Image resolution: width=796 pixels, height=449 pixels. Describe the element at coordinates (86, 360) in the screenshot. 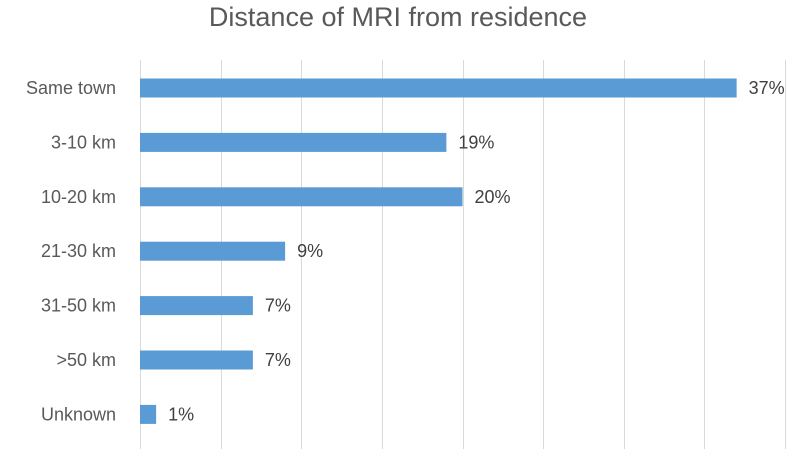

I see `category-label: >50 km` at that location.